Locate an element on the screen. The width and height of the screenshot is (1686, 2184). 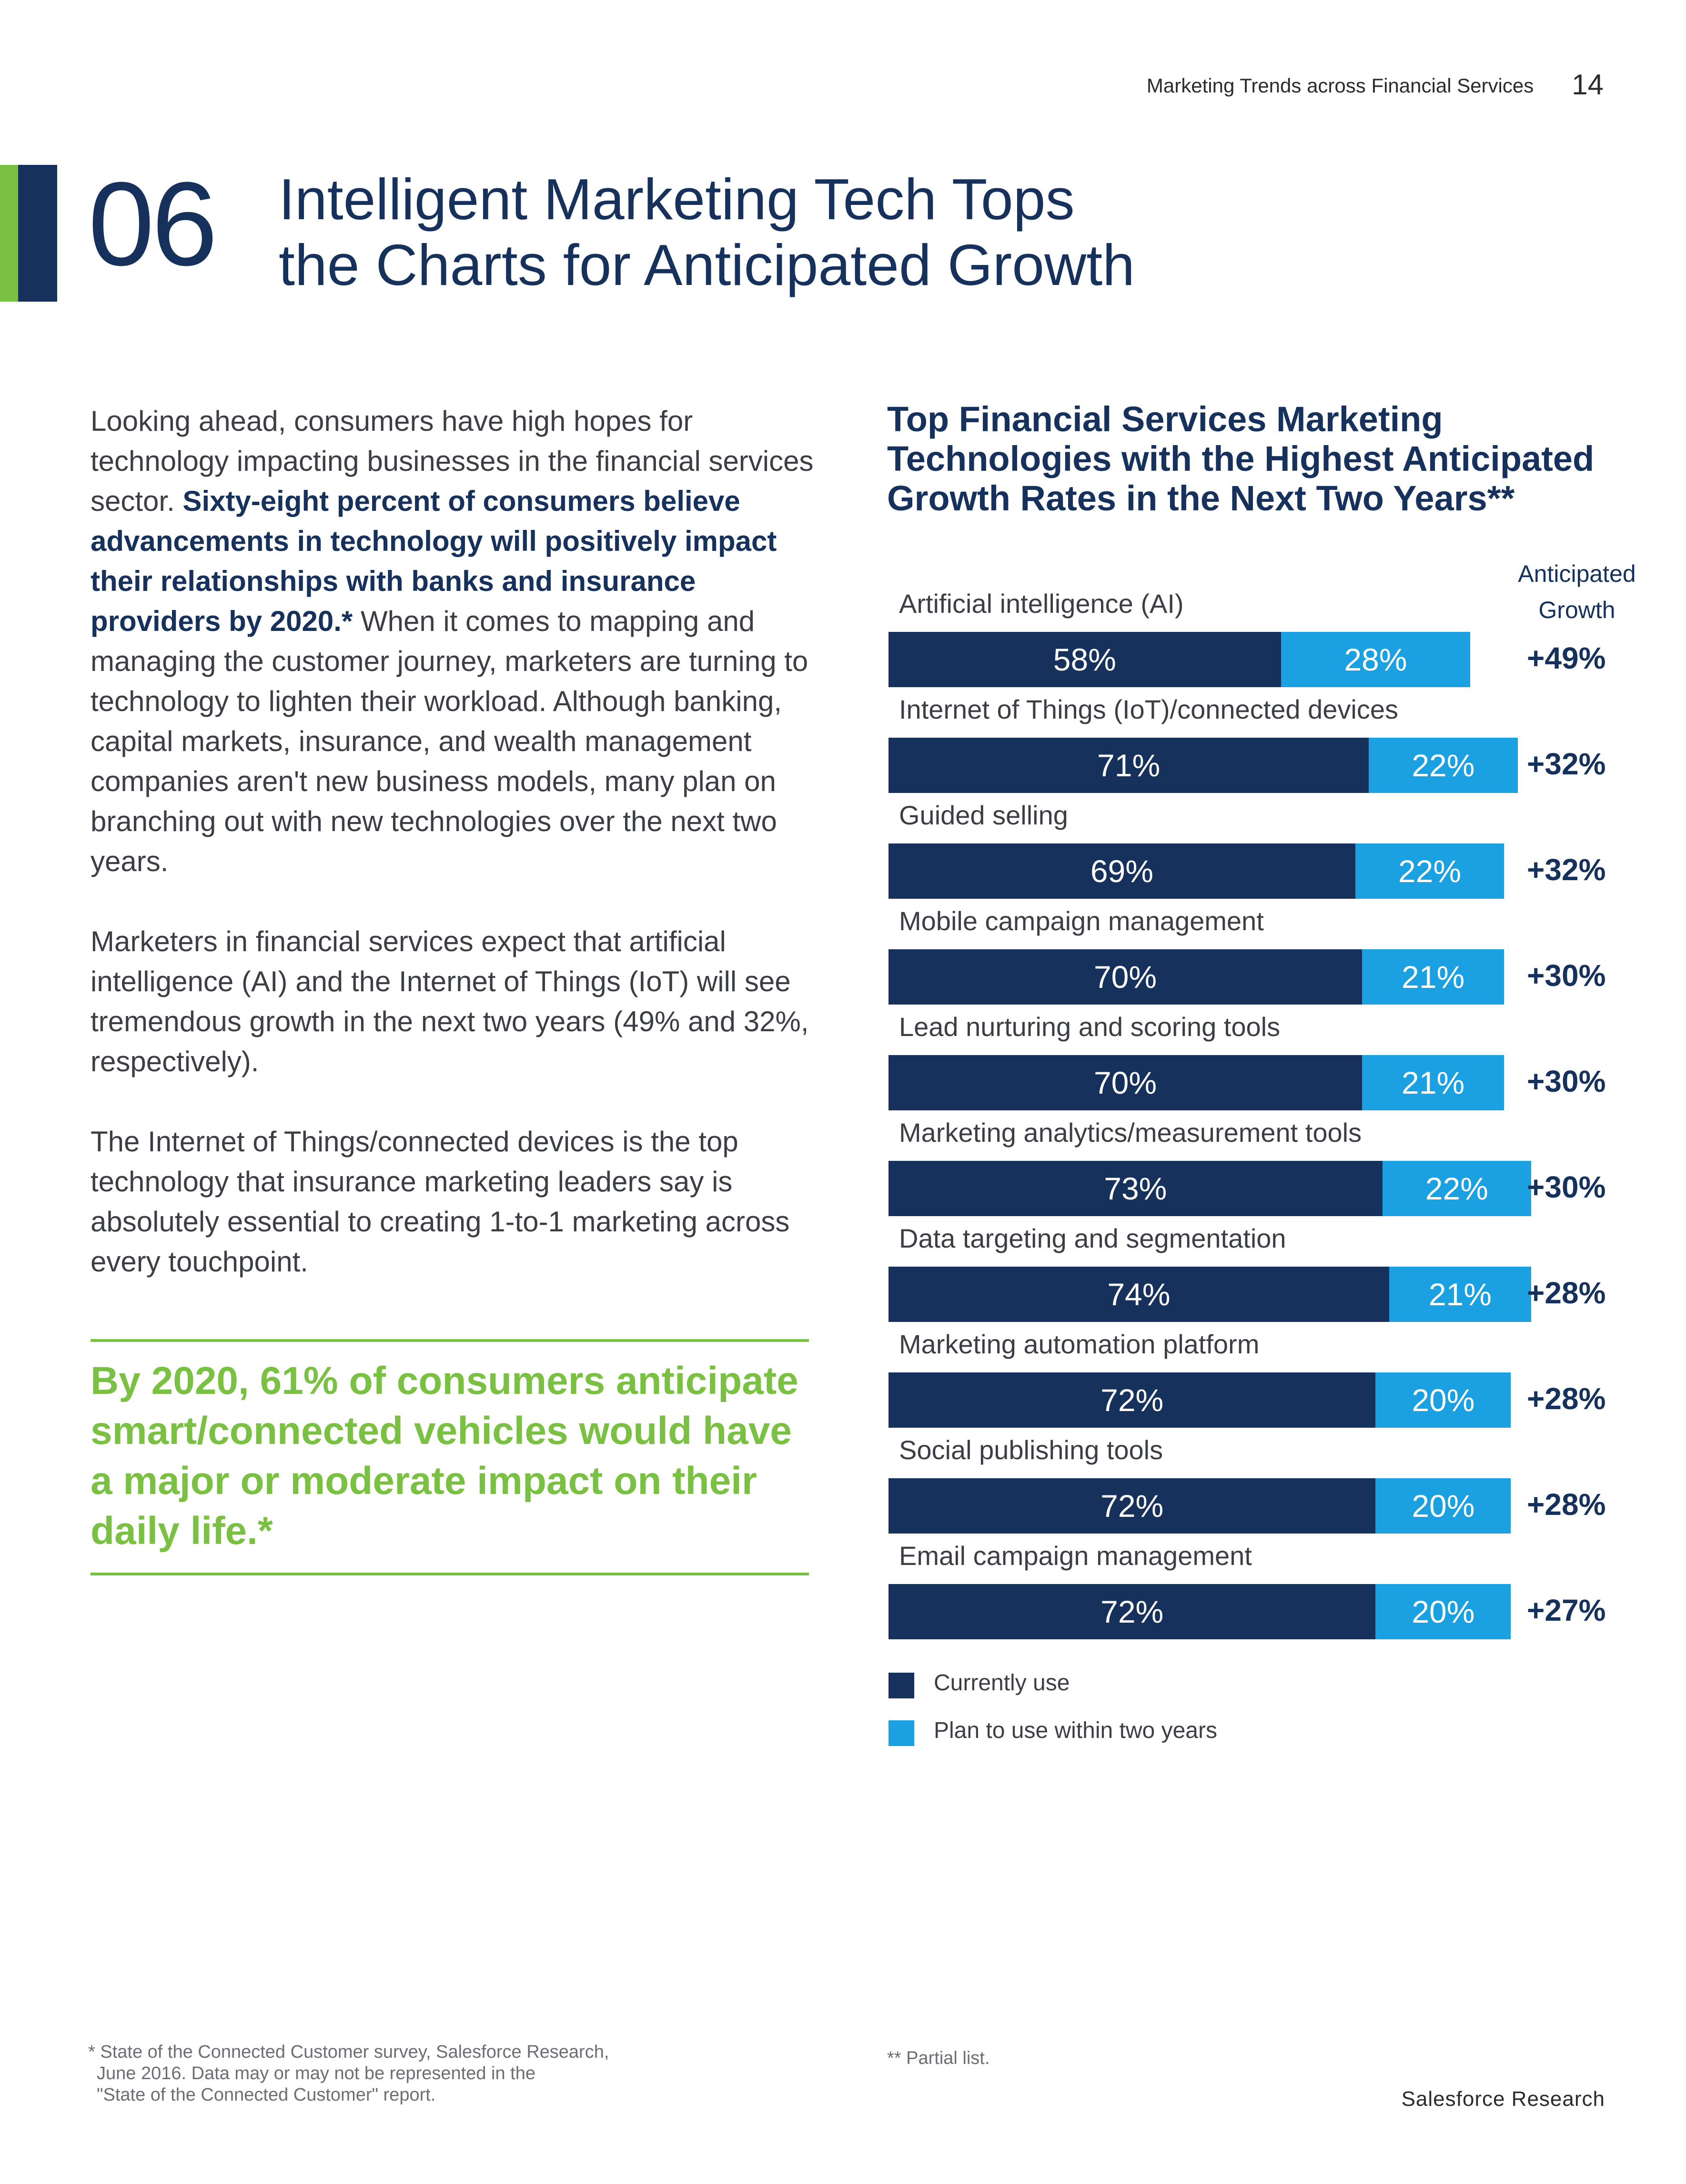
footnote-partial-list: ** Partial list. is located at coordinates (939, 2058).